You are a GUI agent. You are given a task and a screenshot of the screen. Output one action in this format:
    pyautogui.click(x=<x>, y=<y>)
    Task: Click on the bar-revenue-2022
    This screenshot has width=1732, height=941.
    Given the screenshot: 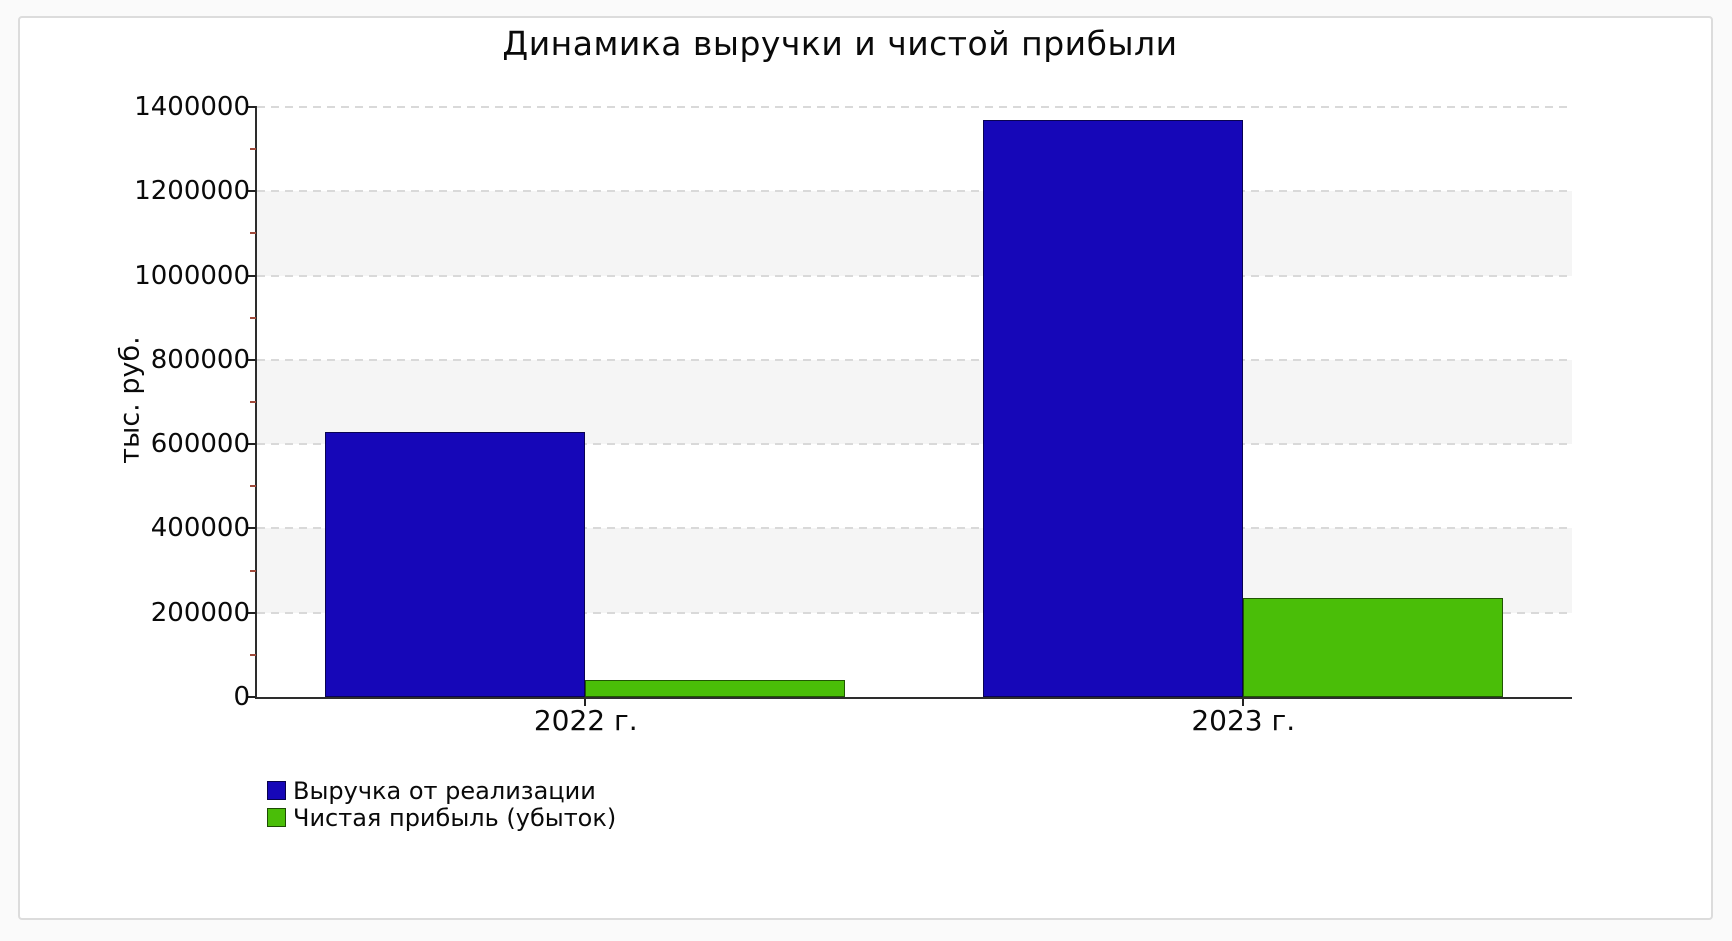 What is the action you would take?
    pyautogui.click(x=455, y=564)
    